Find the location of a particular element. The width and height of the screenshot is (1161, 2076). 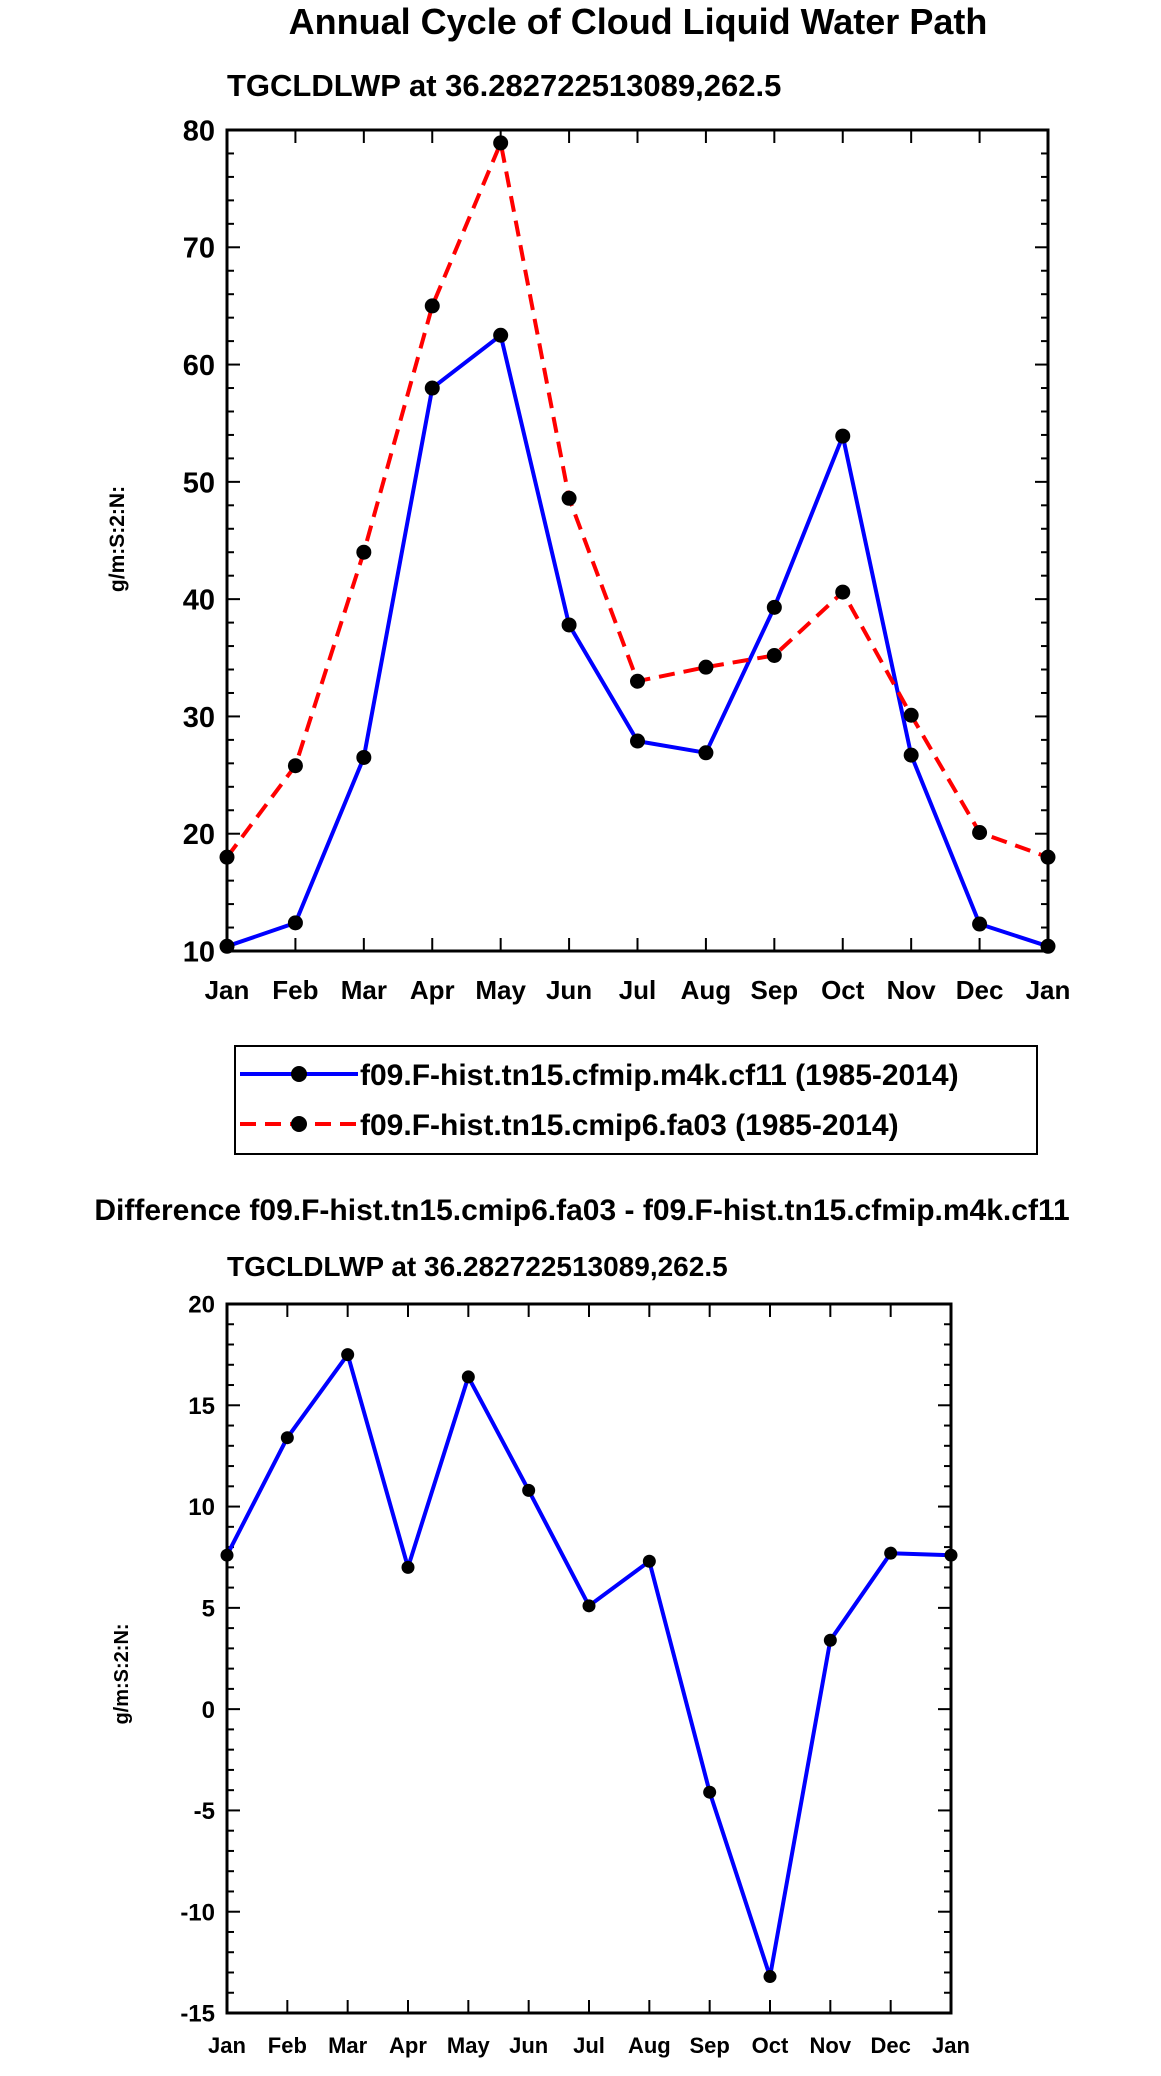

chart1-subtitle: TGCLDLWP at 36.282722513089,262.5 is located at coordinates (504, 85).